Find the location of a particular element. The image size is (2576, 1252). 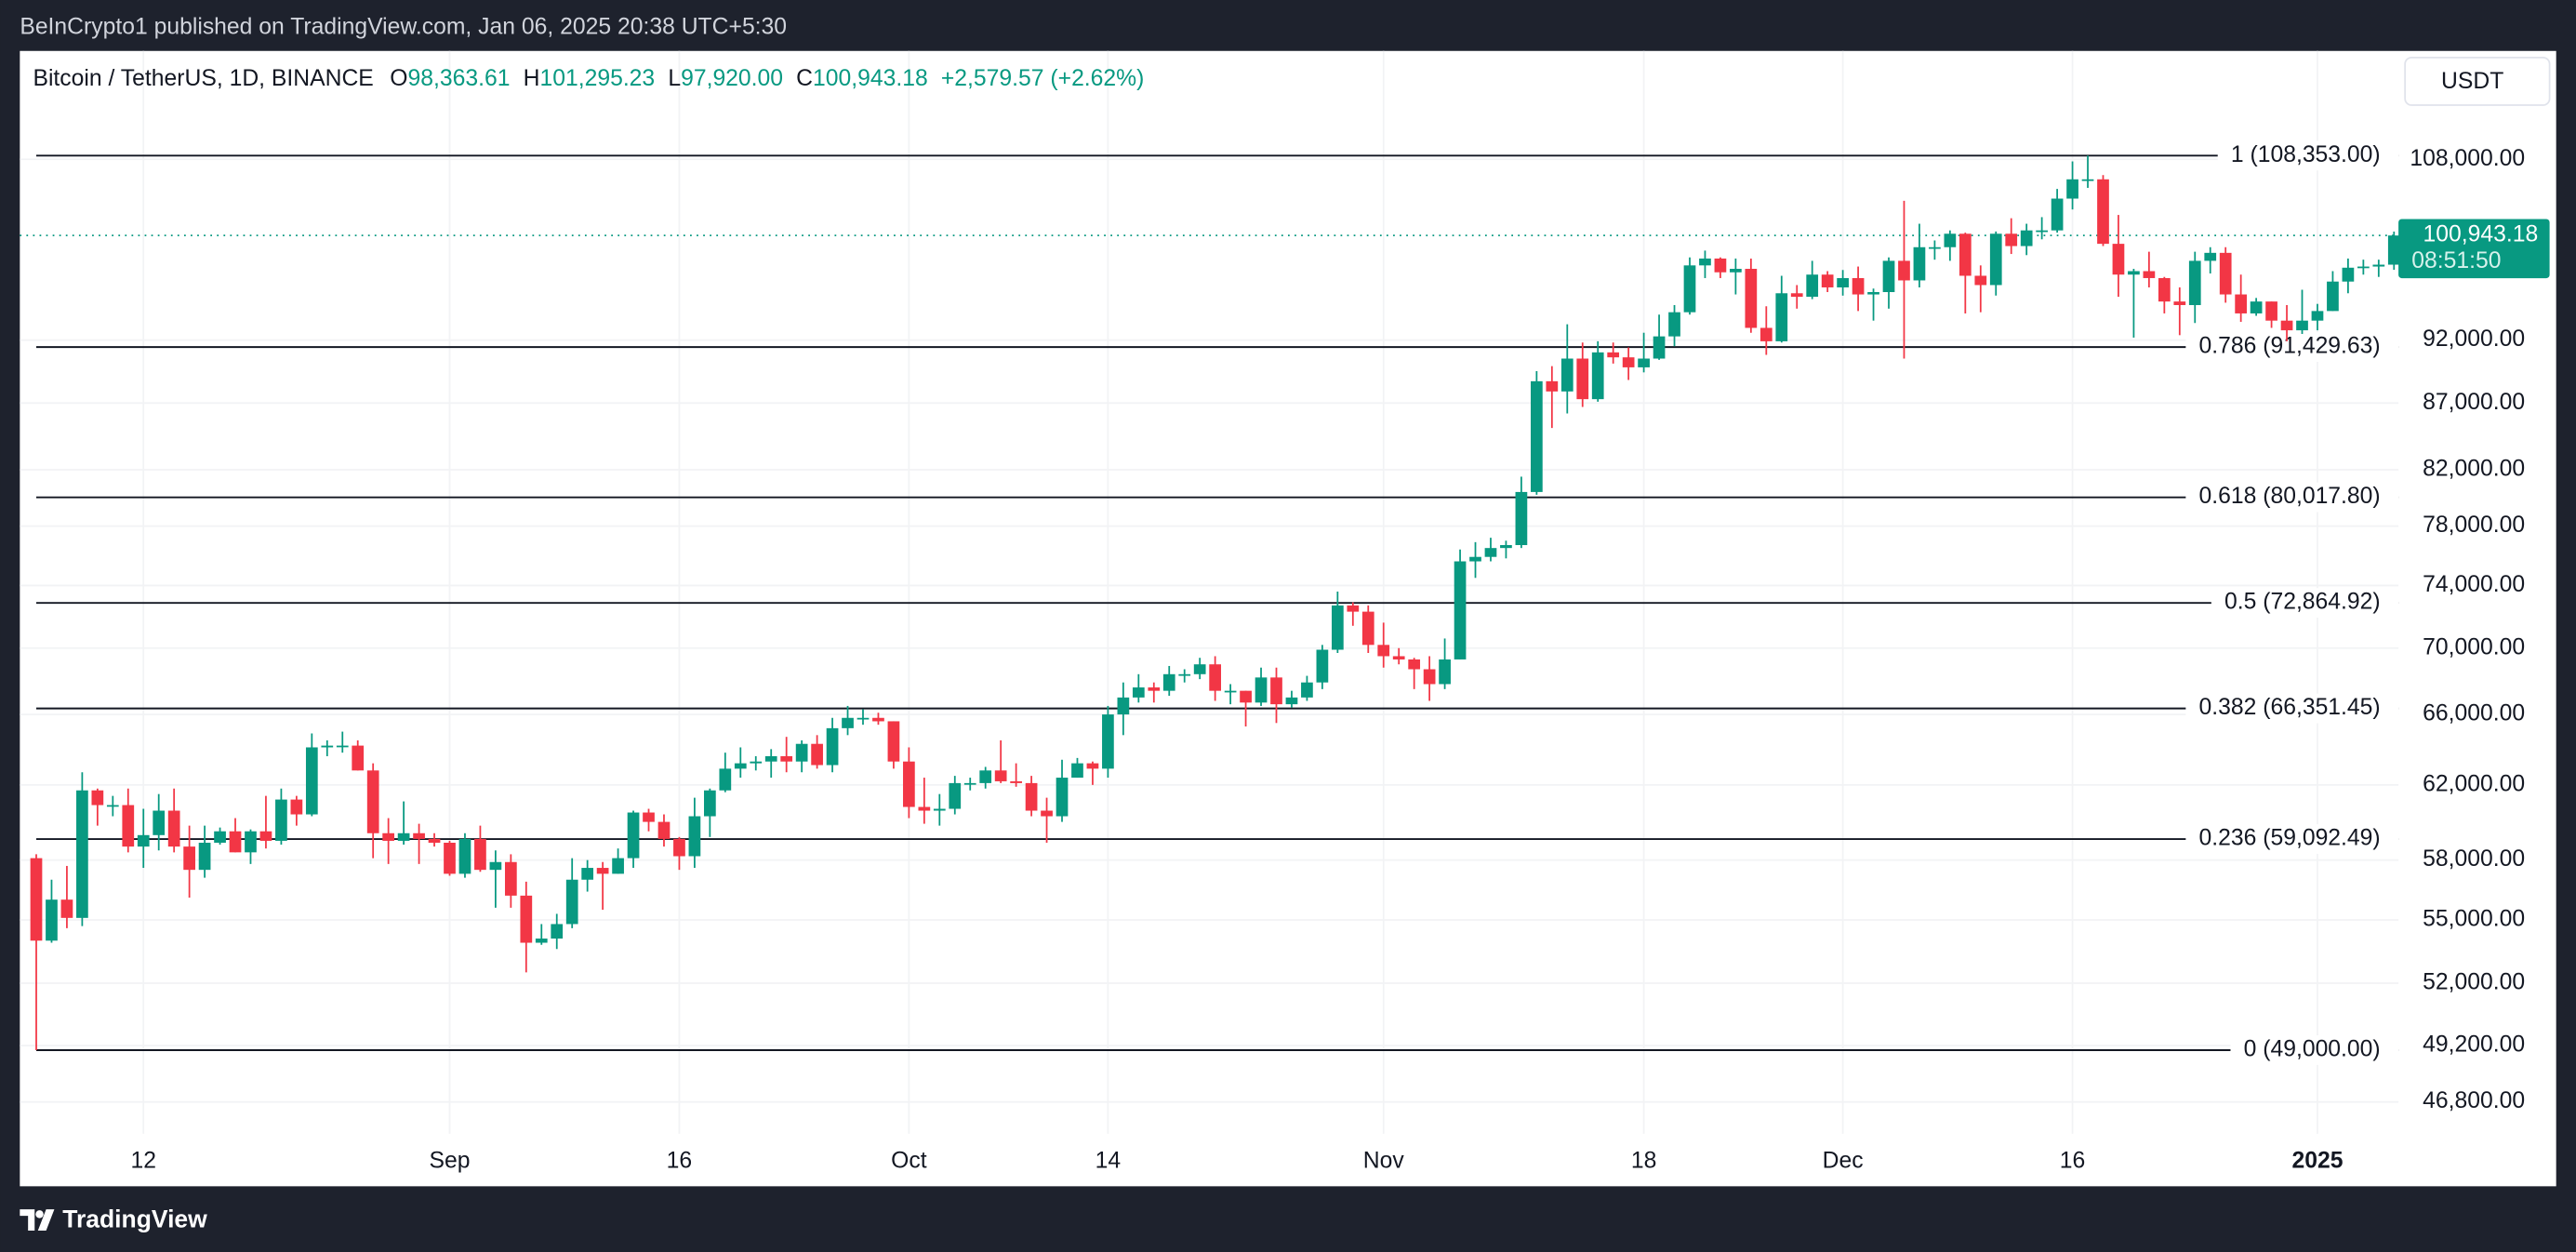

legend-key: C is located at coordinates (804, 77).